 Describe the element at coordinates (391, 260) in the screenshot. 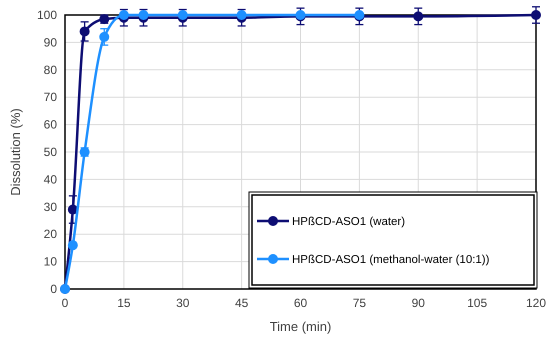

I see `legend-label: HPßCD-ASO1 (methanol-water (10:1))` at that location.